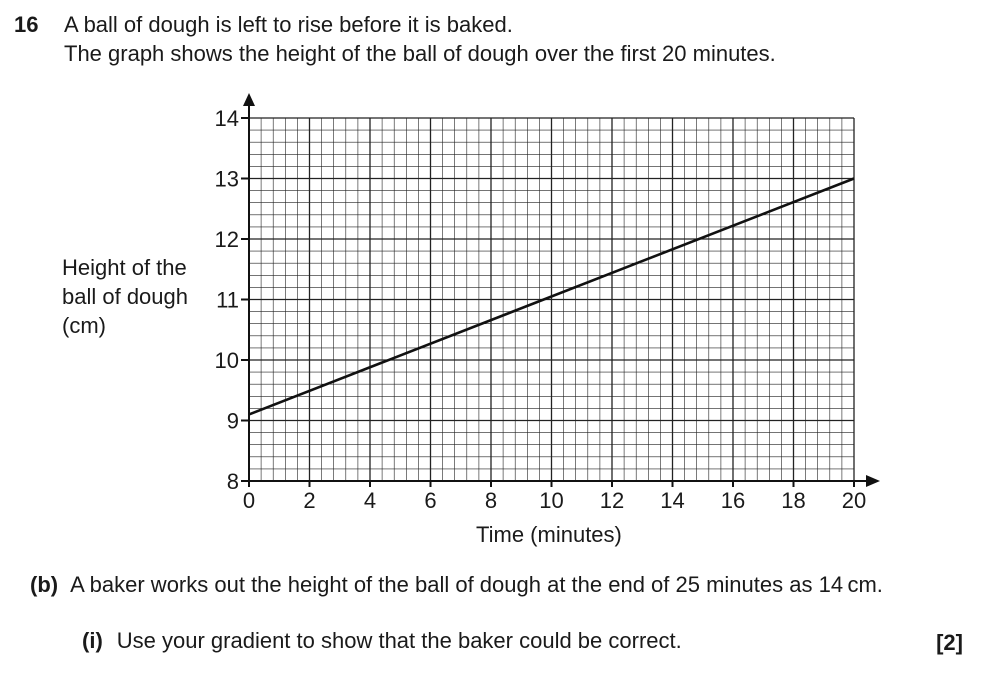 Image resolution: width=1000 pixels, height=691 pixels. I want to click on y-axis-arrow, so click(249, 99).